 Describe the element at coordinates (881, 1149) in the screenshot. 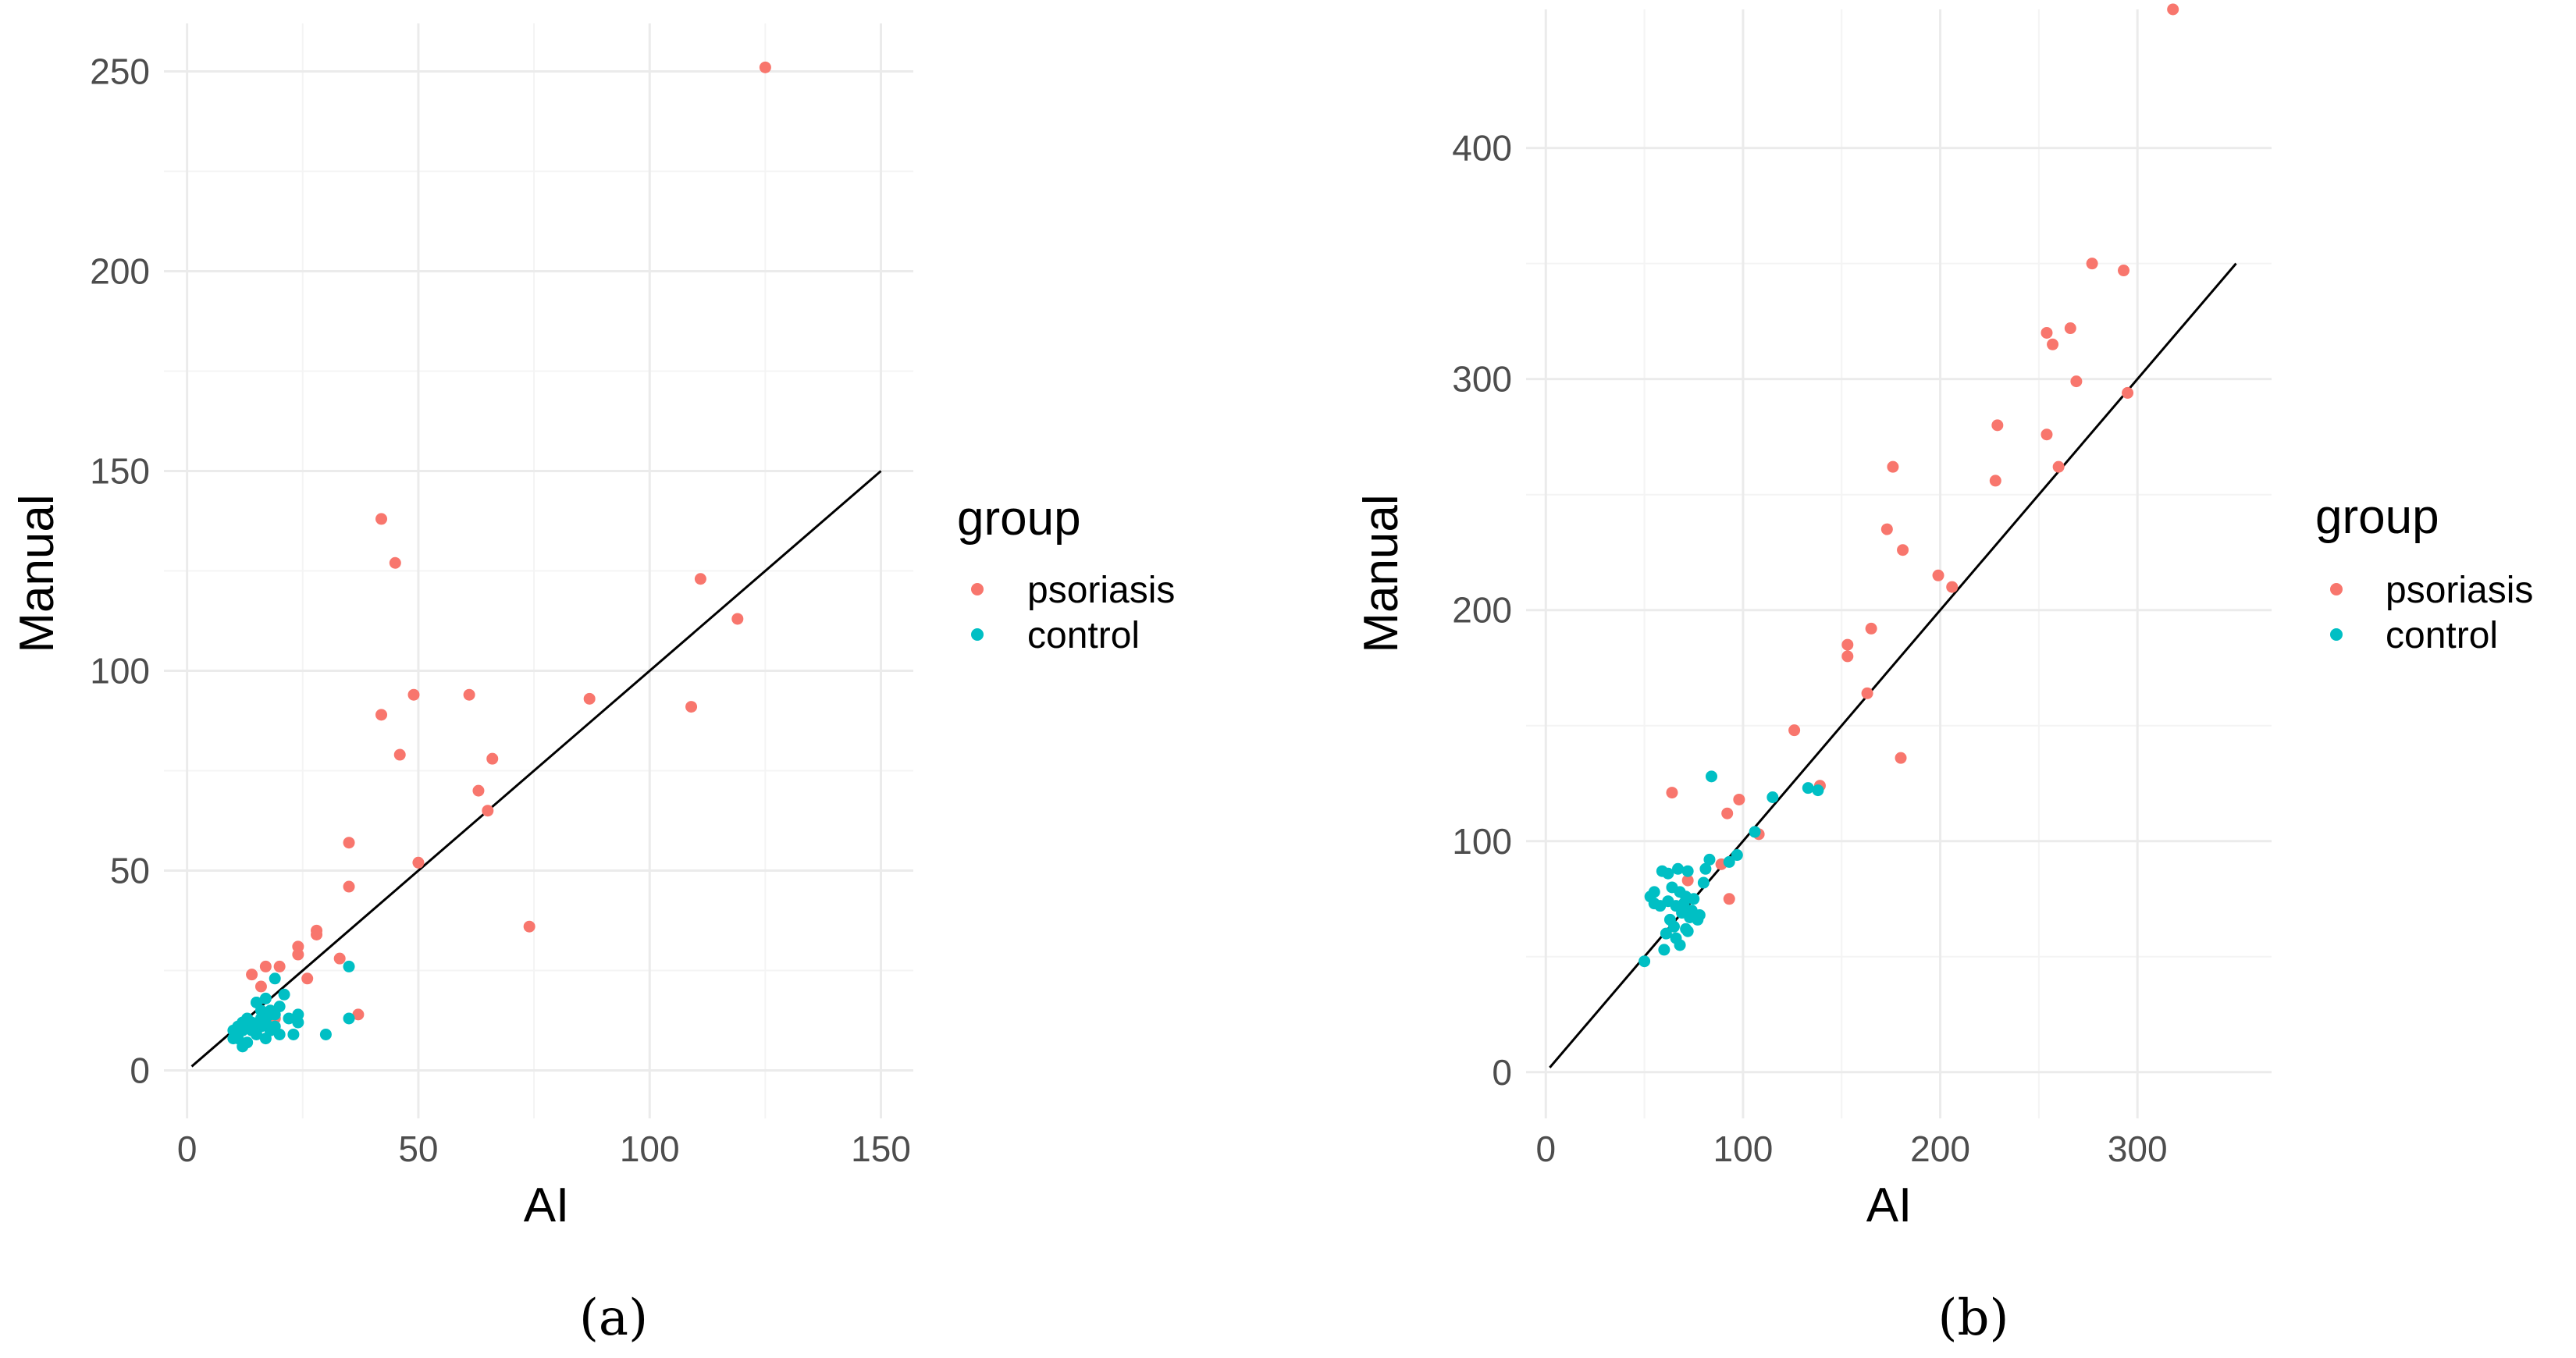

I see `panel-a-x-tick-label: 150` at that location.